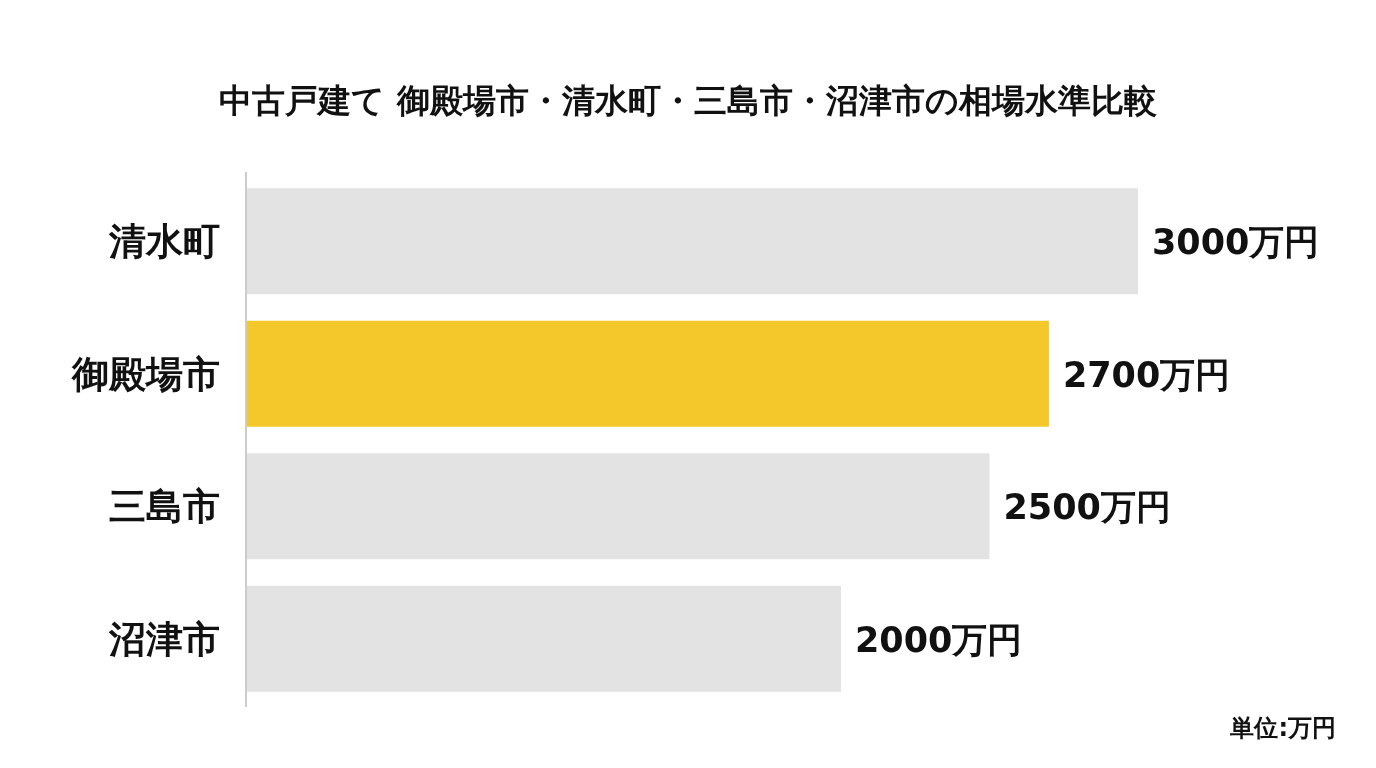  Describe the element at coordinates (164, 507) in the screenshot. I see `y-tick-label: 三島市` at that location.